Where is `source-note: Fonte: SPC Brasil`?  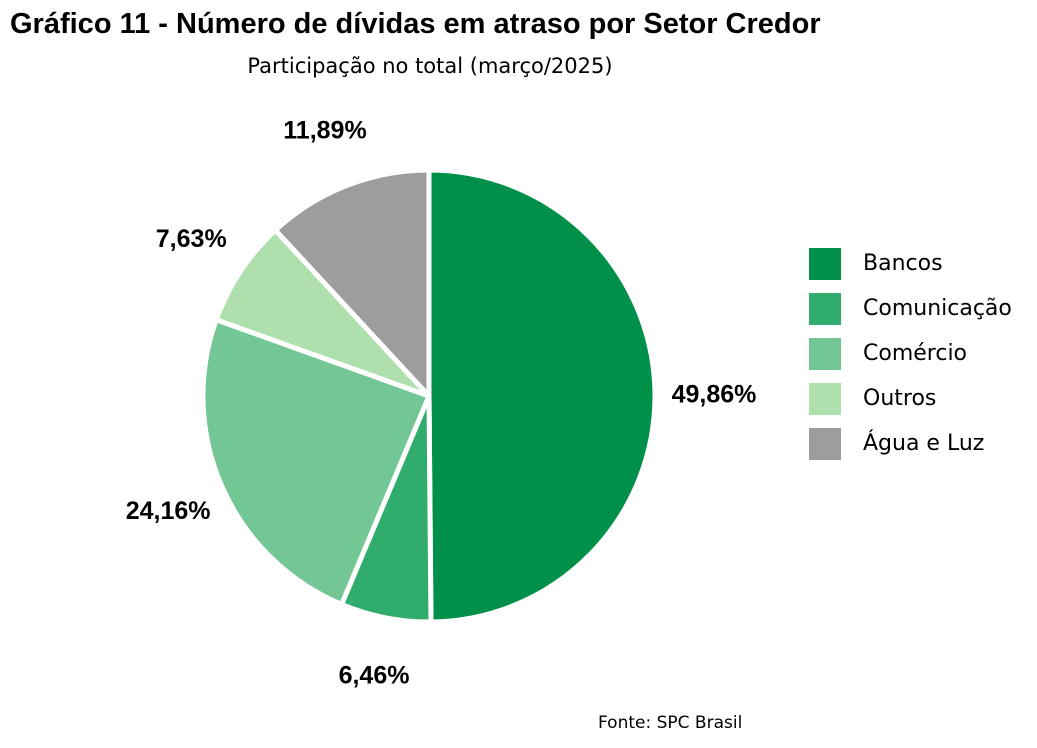 source-note: Fonte: SPC Brasil is located at coordinates (670, 723).